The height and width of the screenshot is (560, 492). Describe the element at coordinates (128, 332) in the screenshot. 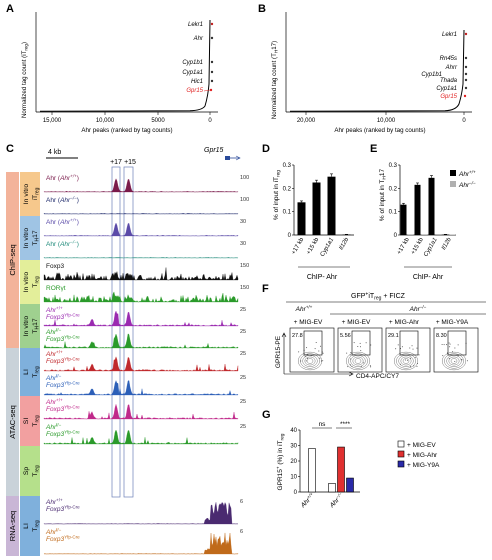

I see `enhancer-highlight` at that location.